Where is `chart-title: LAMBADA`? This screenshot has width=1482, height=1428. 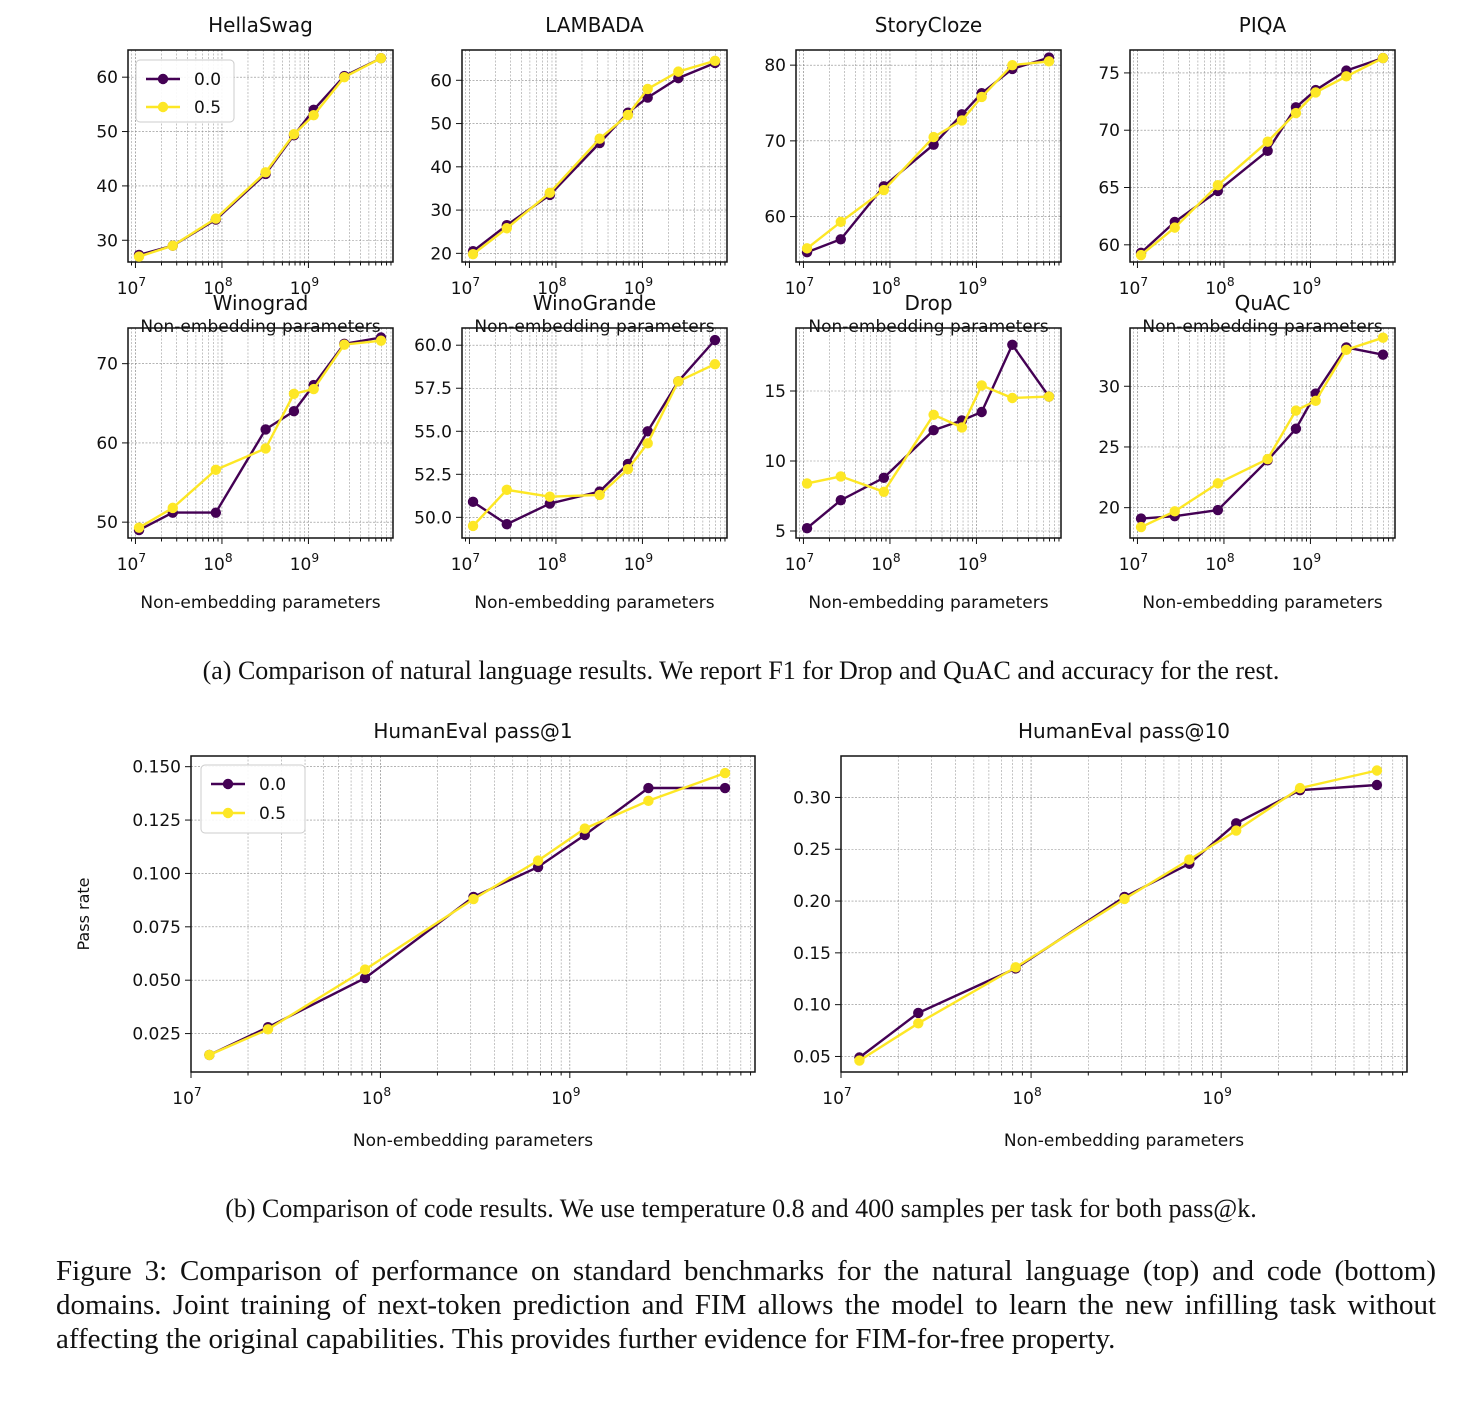 chart-title: LAMBADA is located at coordinates (594, 25).